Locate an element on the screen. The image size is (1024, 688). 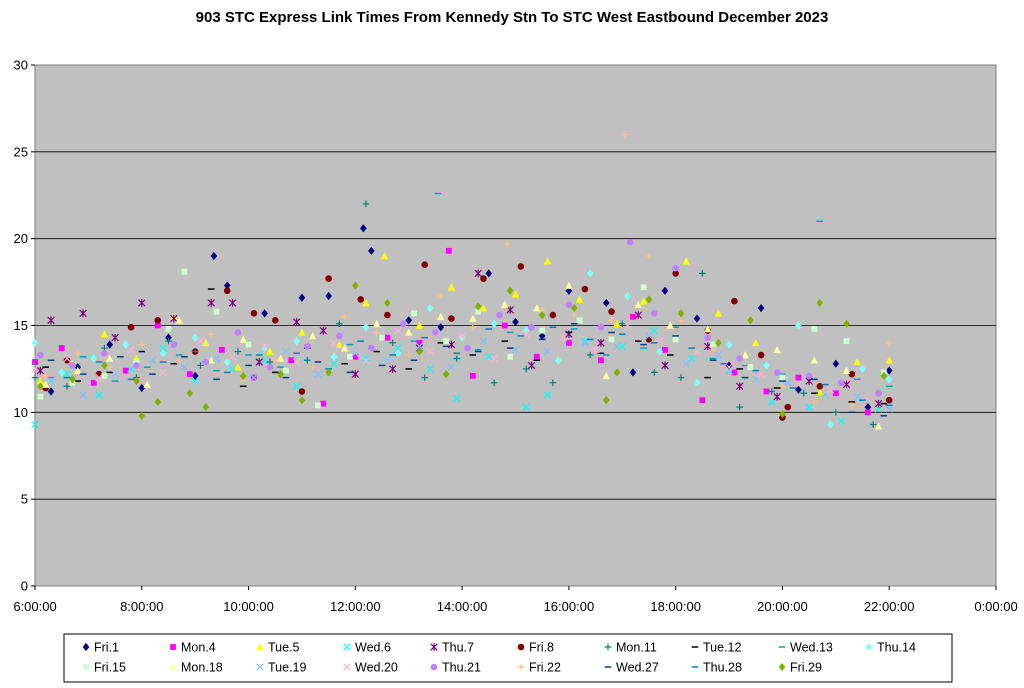
legend-item: Tue.5 is located at coordinates (278, 648).